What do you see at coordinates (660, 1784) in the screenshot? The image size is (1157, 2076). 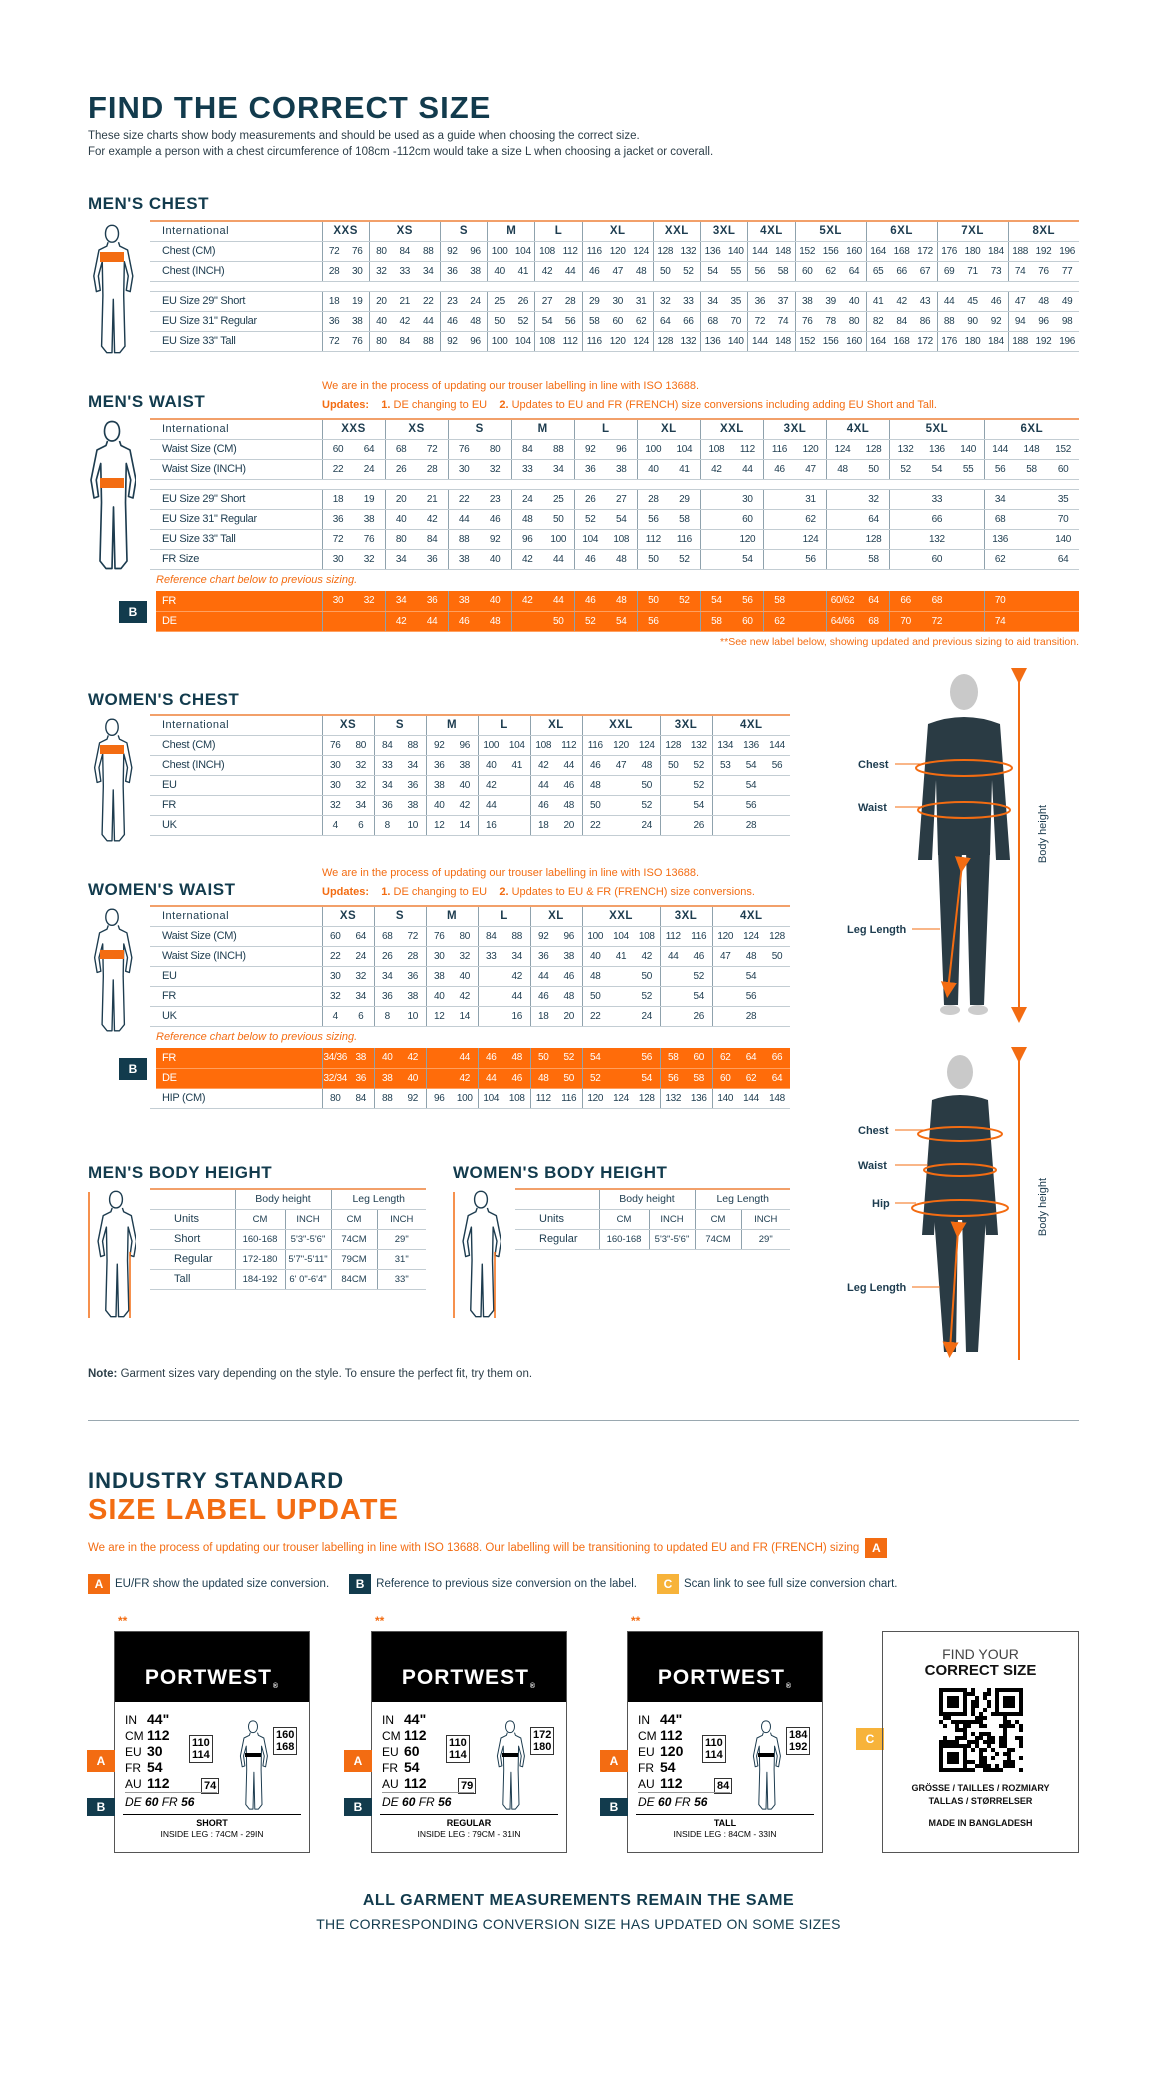 I see `size-line: AU 112` at bounding box center [660, 1784].